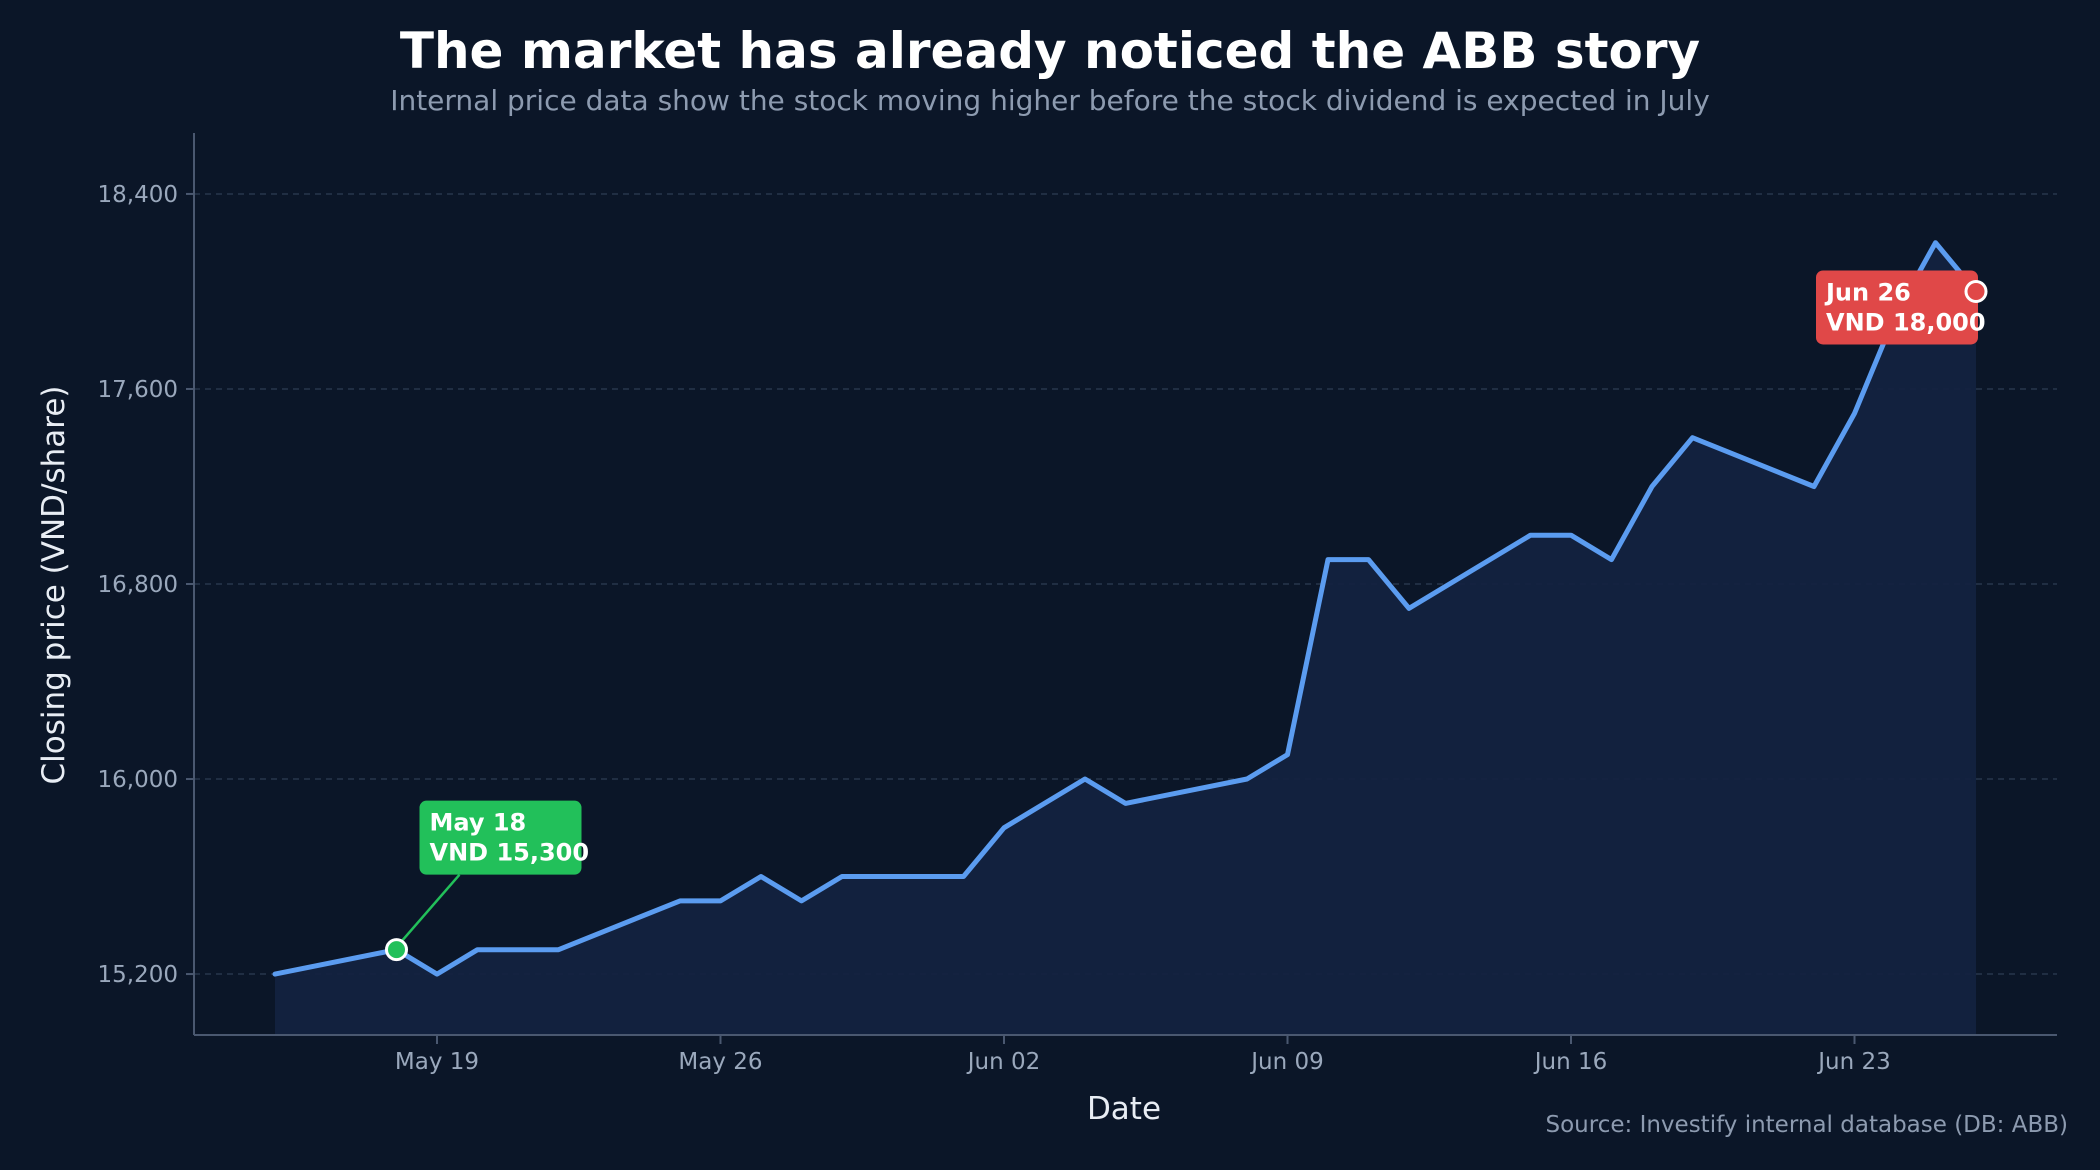  I want to click on x-tick-label: Jun 09, so click(1286, 1062).